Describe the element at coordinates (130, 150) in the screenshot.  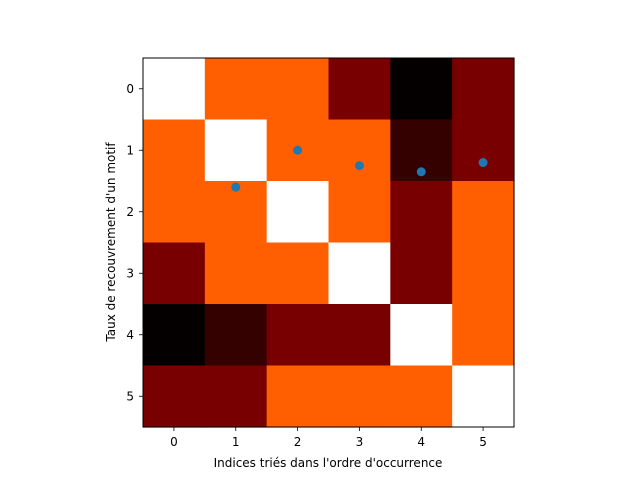
I see `y-tick-label-1: 1` at that location.